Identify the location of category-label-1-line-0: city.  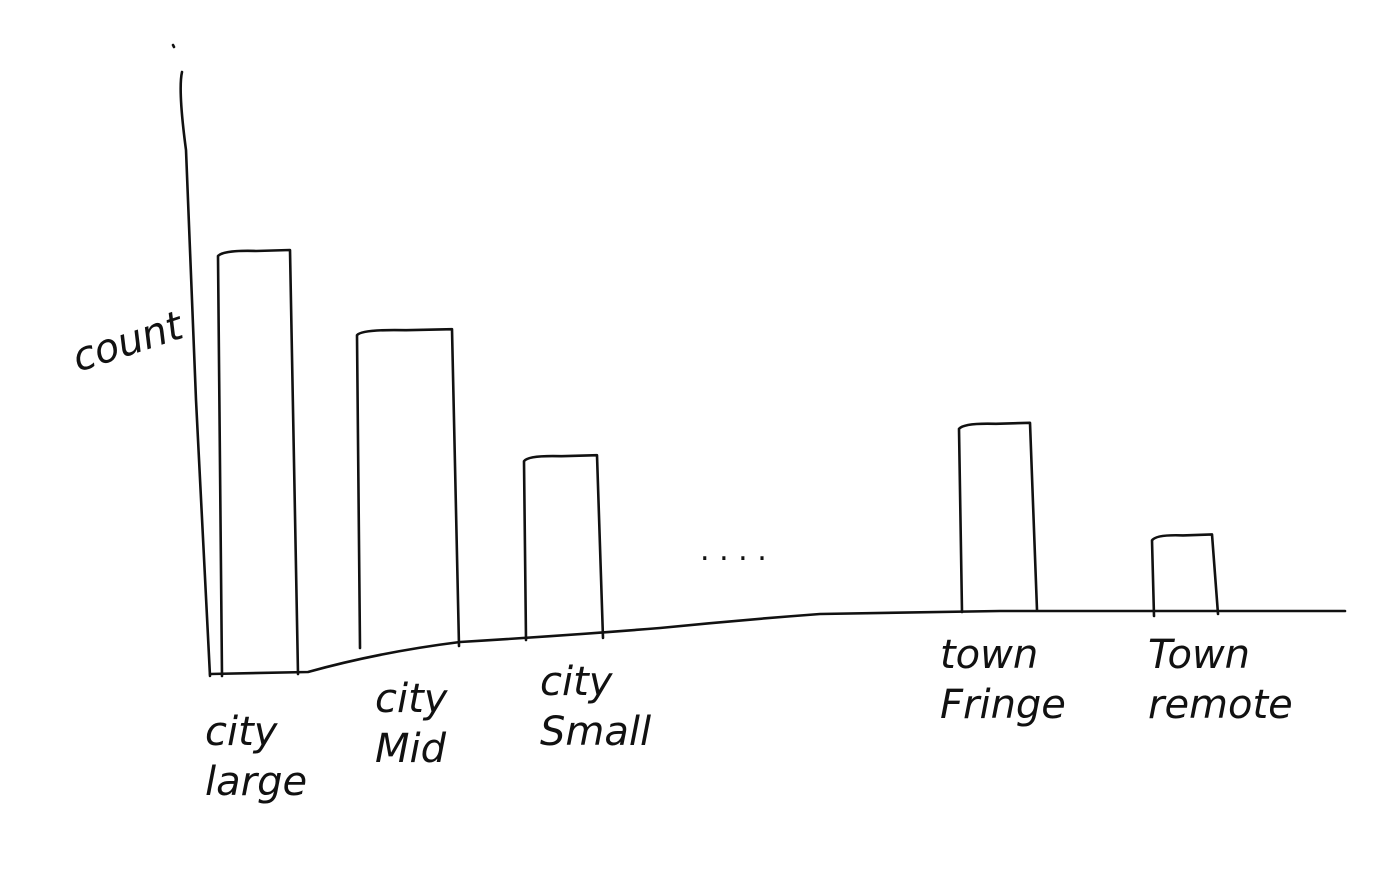
(412, 699).